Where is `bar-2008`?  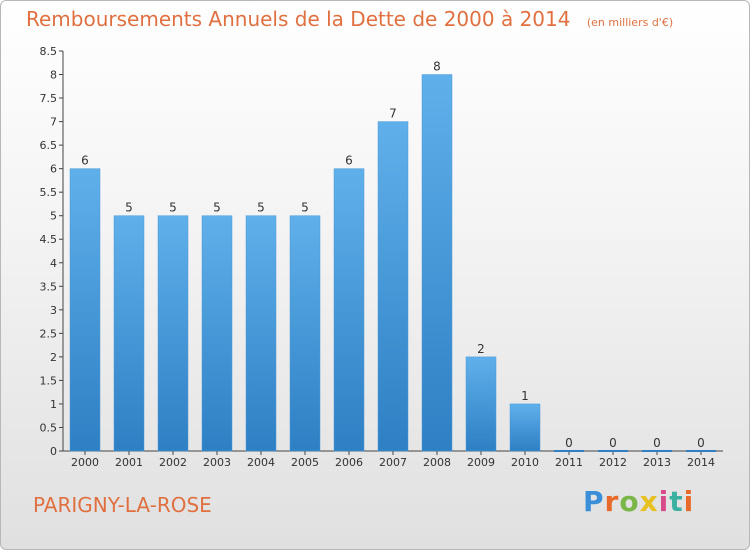
bar-2008 is located at coordinates (437, 263).